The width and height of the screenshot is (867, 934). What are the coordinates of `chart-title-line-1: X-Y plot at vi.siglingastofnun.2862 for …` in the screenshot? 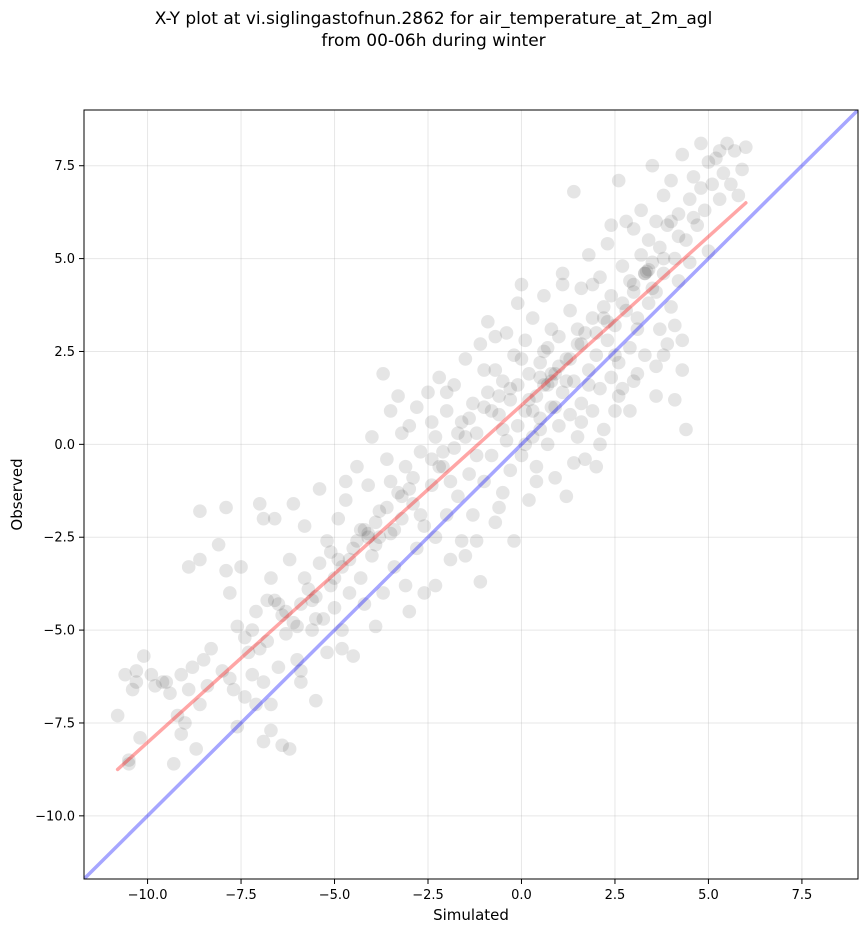 It's located at (433, 19).